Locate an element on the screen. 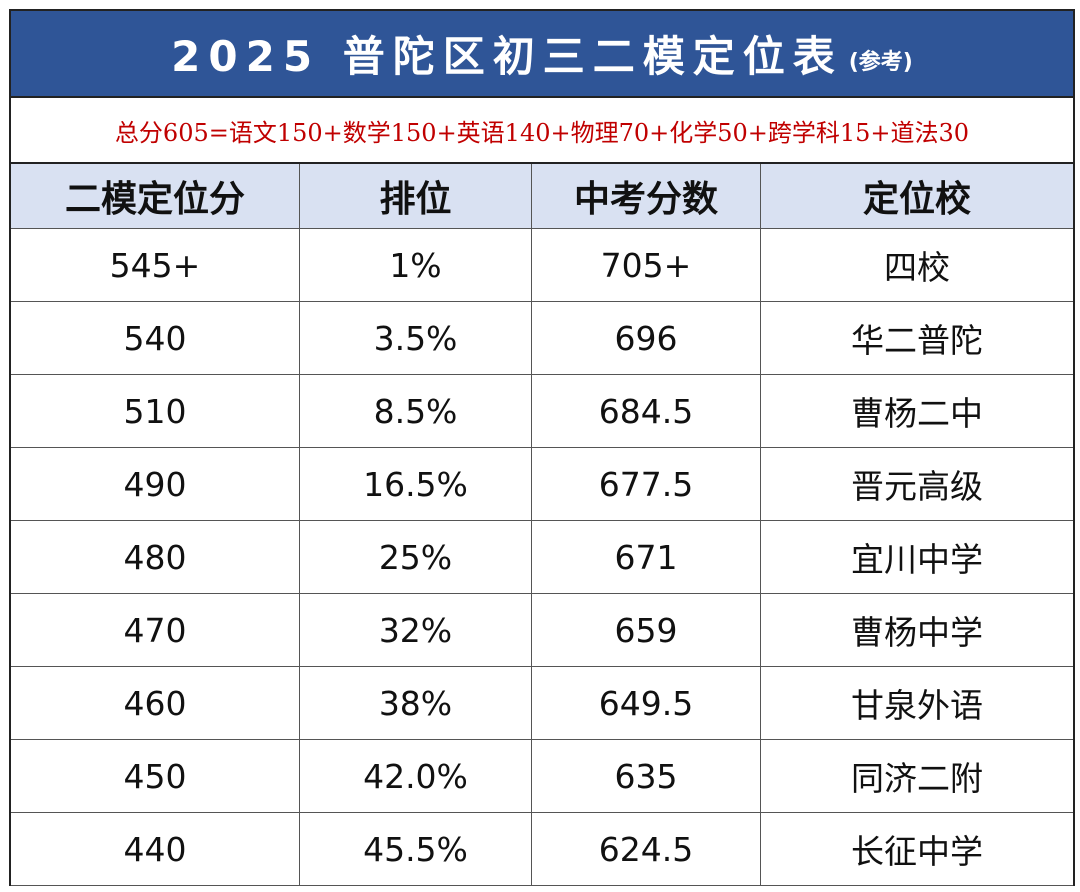  title-note: (参考) is located at coordinates (880, 62).